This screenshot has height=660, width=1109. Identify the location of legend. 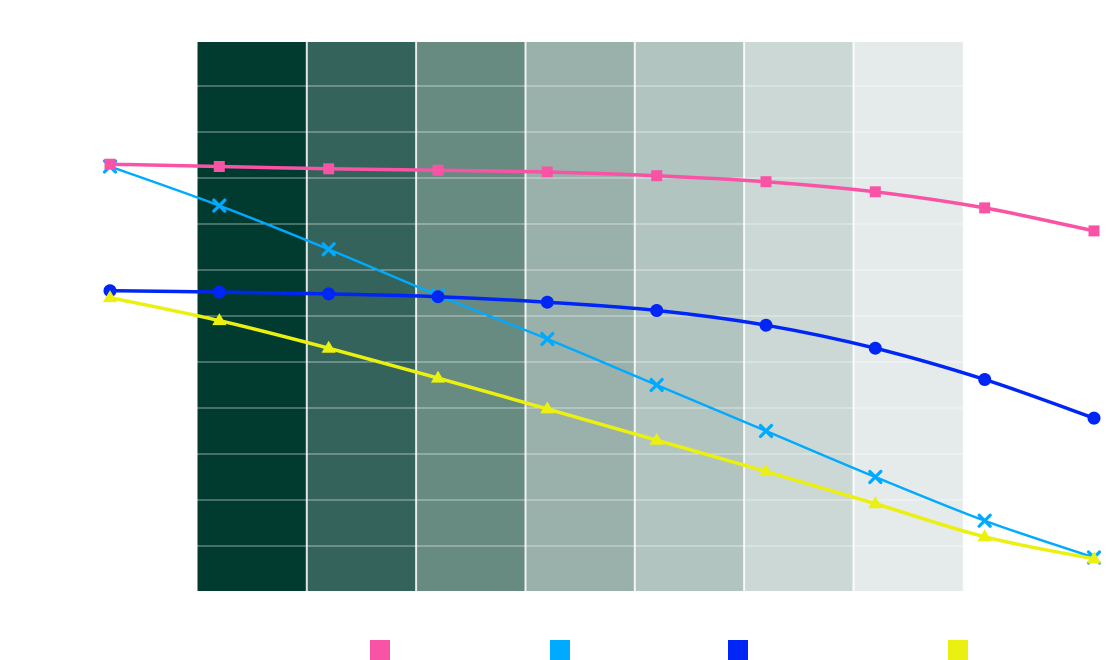
(669, 650).